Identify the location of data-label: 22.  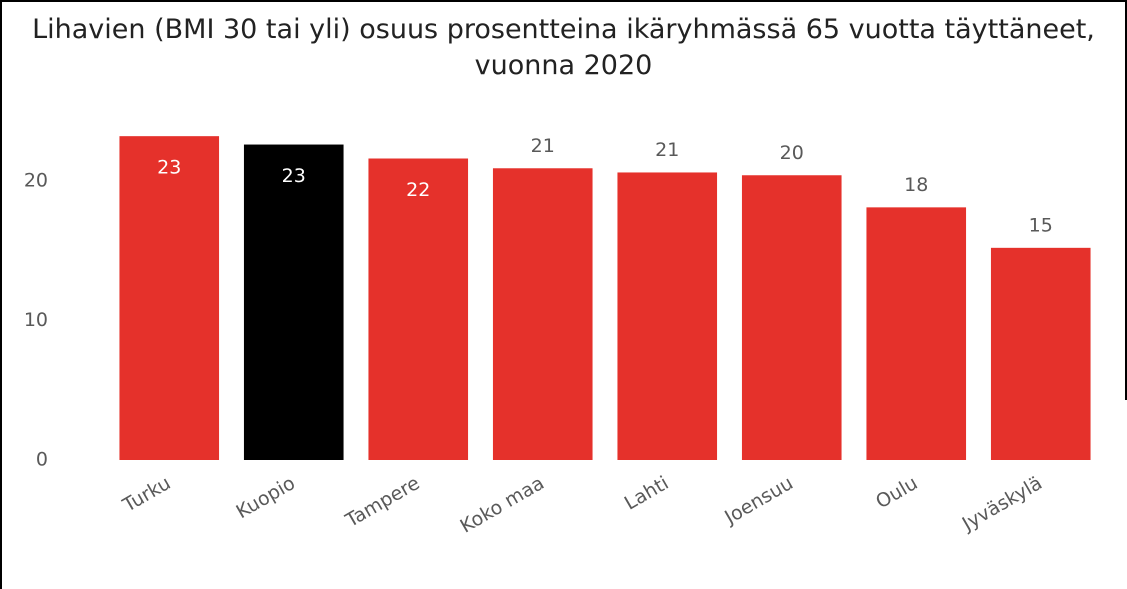
(418, 190).